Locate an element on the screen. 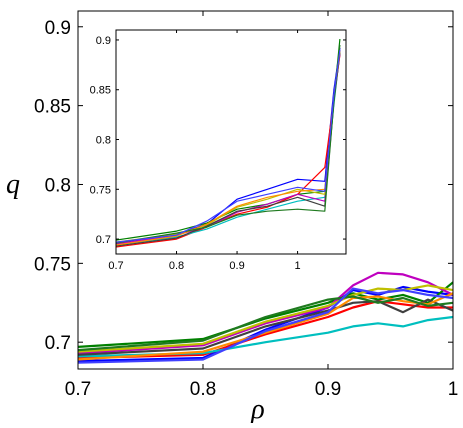 The width and height of the screenshot is (463, 428). inset-y-tick-label: 0.9 is located at coordinates (103, 41).